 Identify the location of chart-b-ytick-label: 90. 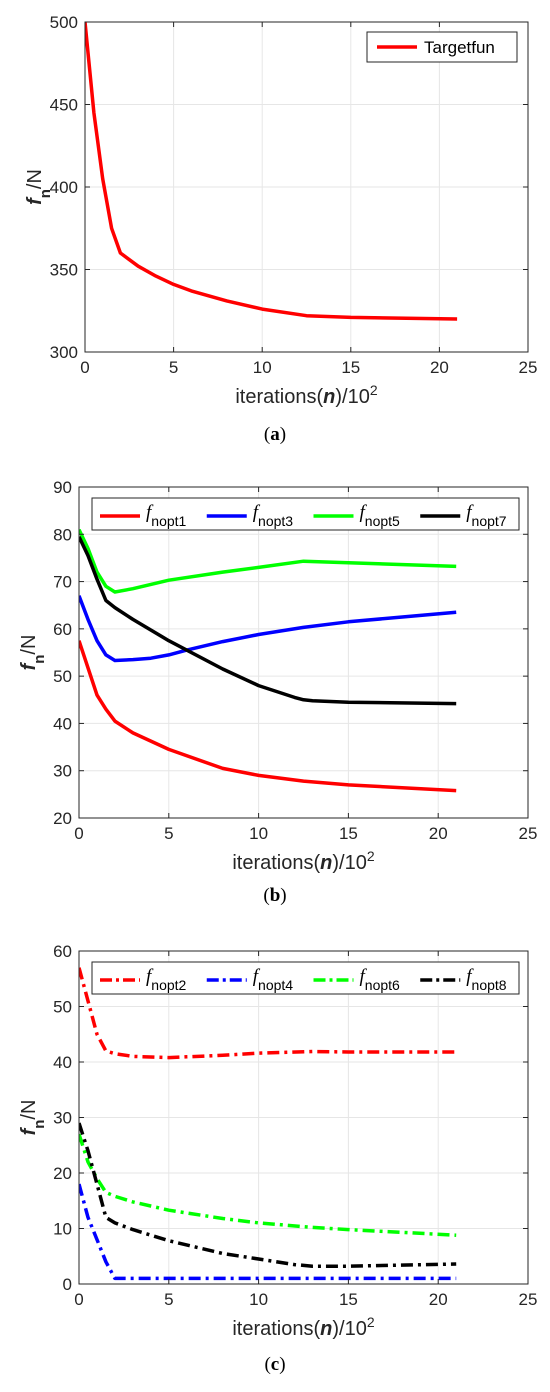
(62, 487).